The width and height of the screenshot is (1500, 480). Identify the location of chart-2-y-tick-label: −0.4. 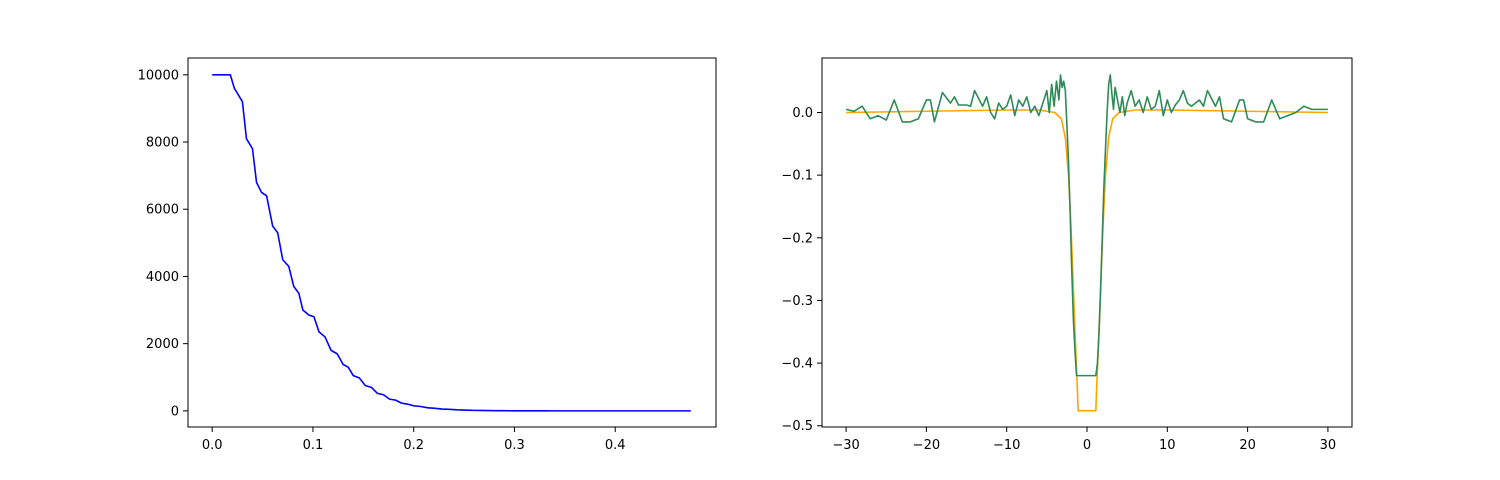
(797, 364).